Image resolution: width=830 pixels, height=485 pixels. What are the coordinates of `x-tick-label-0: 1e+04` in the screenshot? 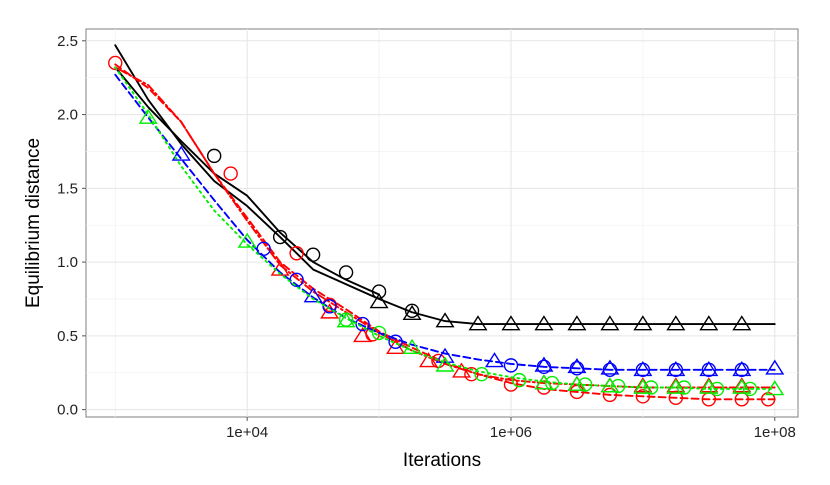 It's located at (247, 432).